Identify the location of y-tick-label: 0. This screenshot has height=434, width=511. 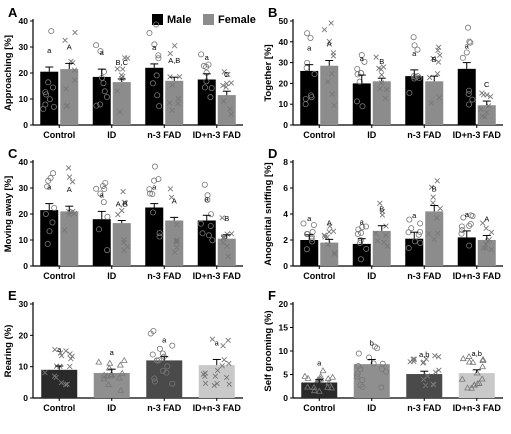
(25, 266).